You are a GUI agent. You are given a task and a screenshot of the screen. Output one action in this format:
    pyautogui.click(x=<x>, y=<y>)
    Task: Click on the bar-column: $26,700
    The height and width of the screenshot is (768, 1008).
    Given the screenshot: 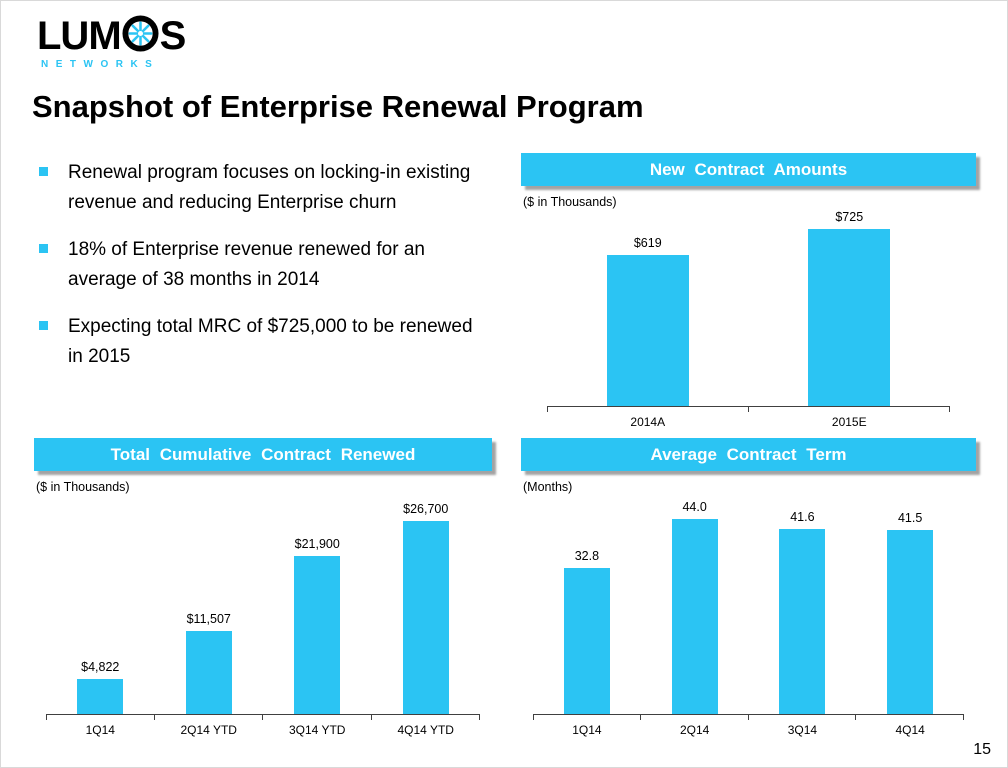 What is the action you would take?
    pyautogui.click(x=426, y=608)
    